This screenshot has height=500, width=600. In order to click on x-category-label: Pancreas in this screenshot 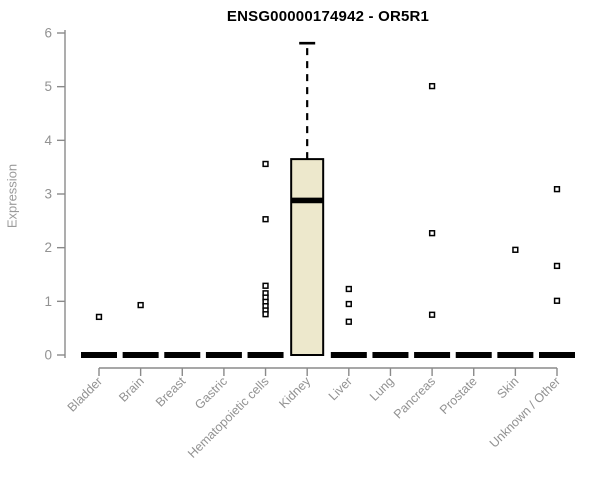, I will do `click(414, 397)`.